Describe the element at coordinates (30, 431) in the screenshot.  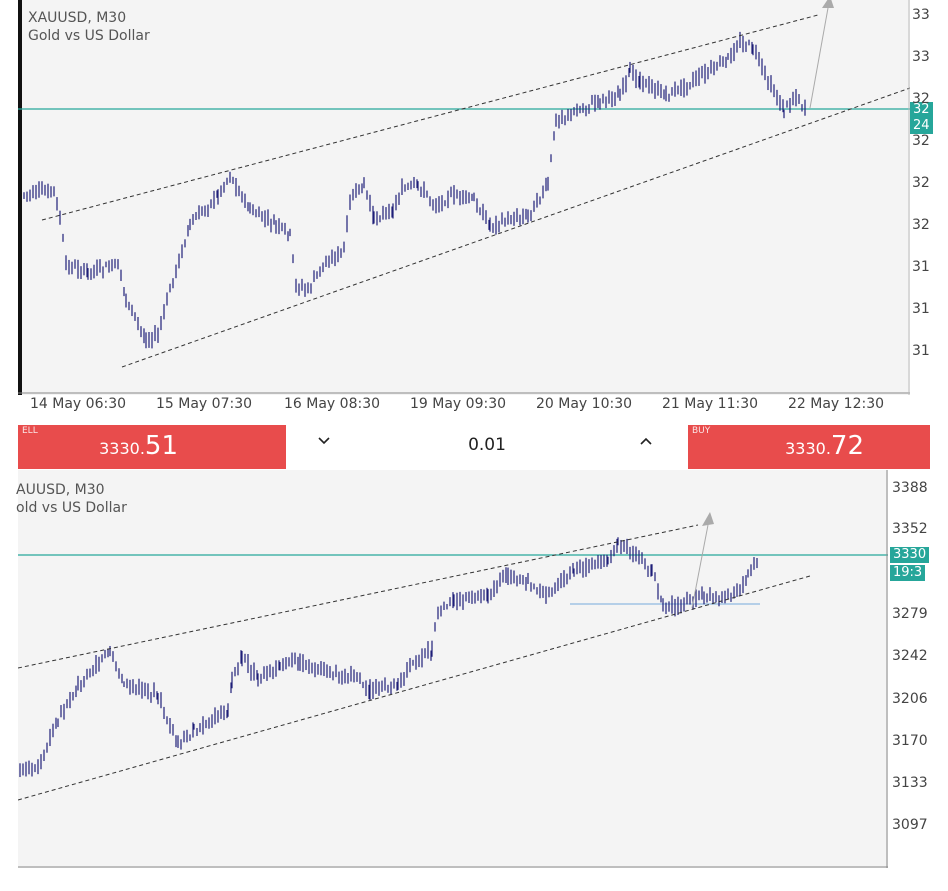
I see `sell-tag: ELL` at that location.